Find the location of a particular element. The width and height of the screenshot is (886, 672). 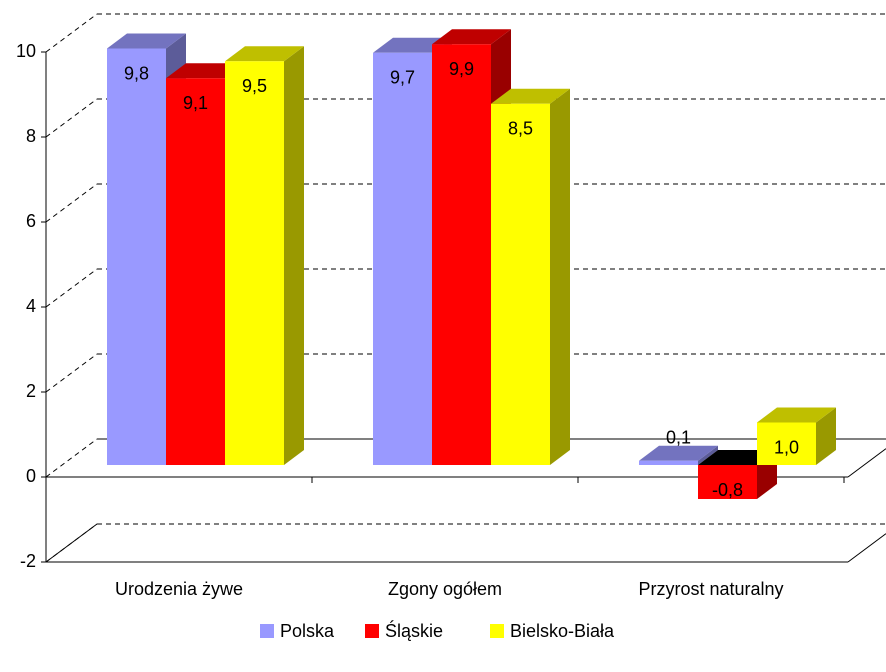

y-tick-label: 6 is located at coordinates (31, 221).